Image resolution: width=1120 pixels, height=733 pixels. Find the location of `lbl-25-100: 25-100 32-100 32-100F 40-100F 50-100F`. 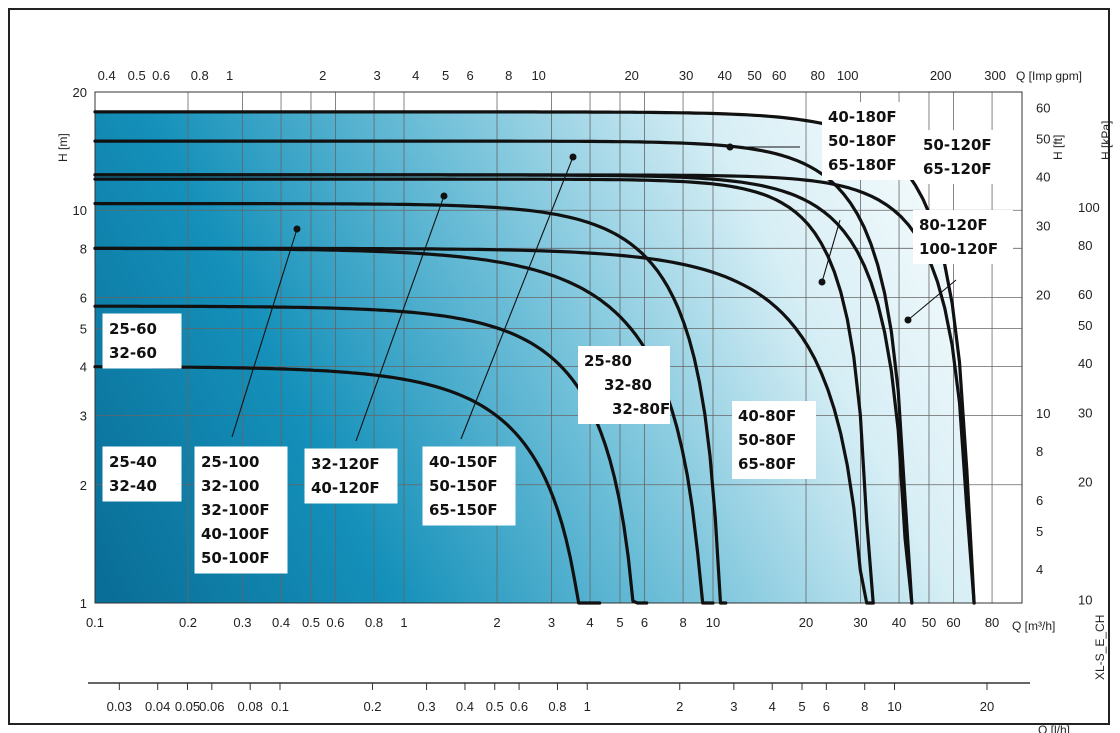

lbl-25-100: 25-100 32-100 32-100F 40-100F 50-100F is located at coordinates (241, 510).